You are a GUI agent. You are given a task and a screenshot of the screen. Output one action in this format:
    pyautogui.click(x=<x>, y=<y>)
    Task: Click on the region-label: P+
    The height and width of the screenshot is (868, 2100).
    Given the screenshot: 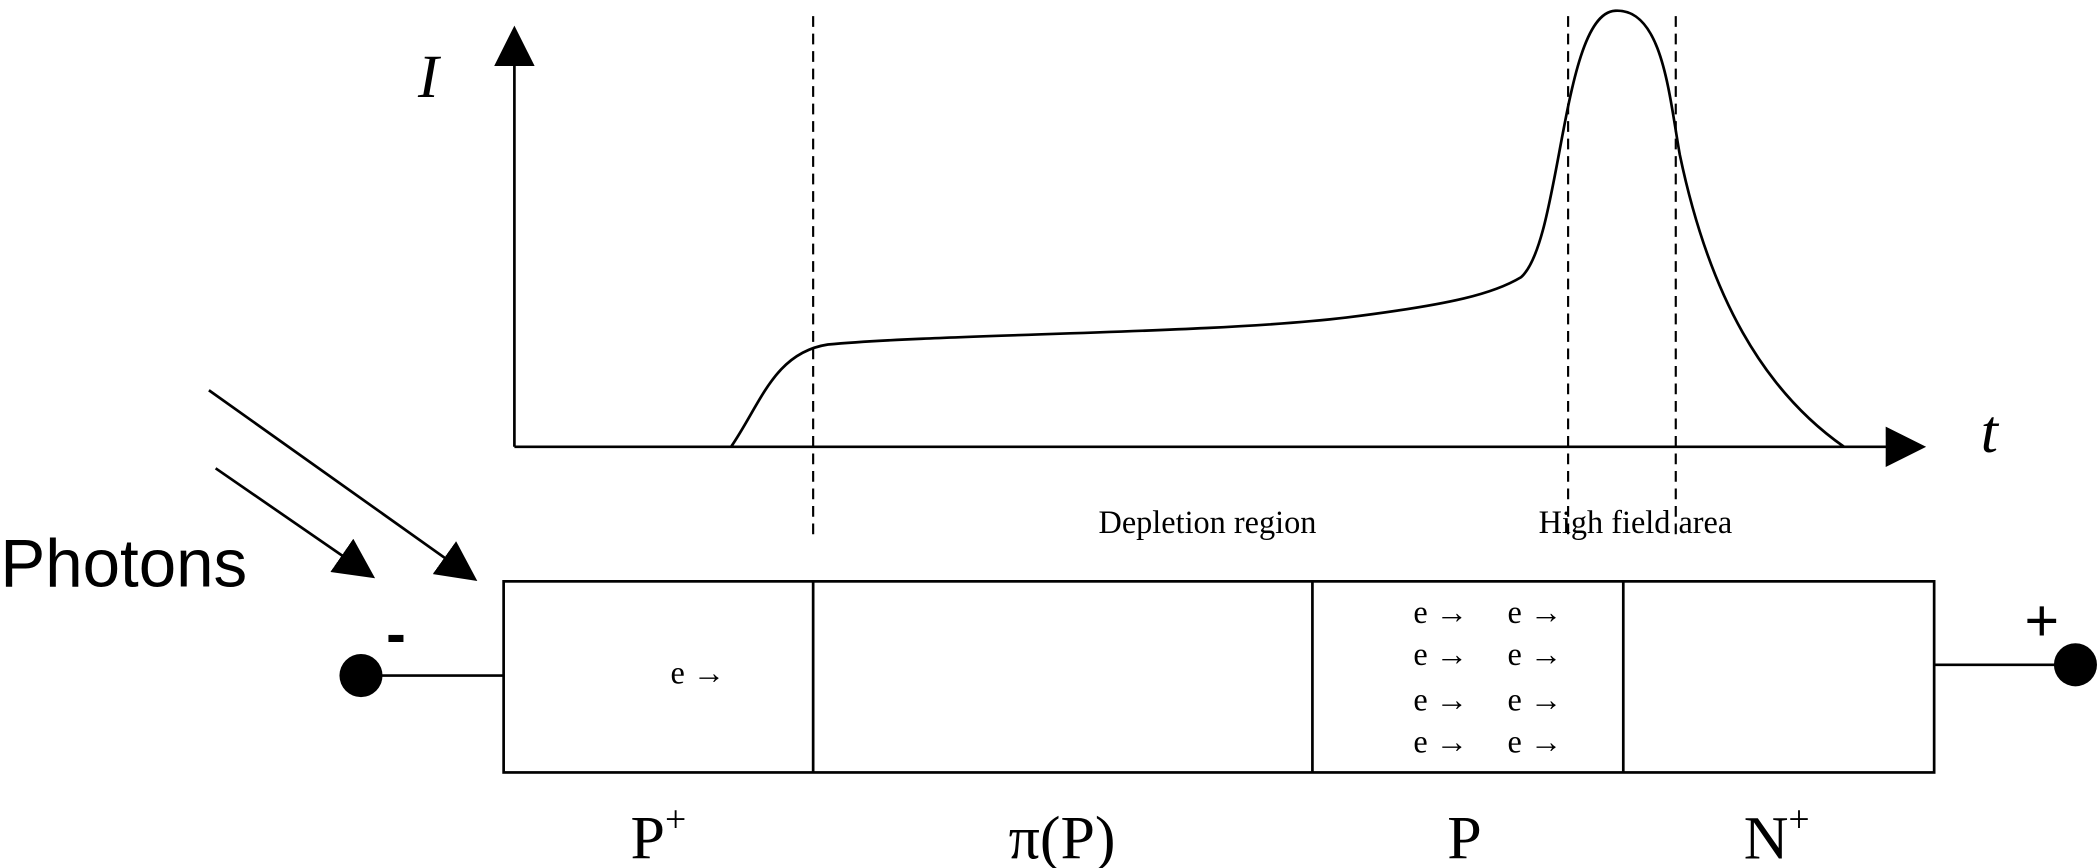 What is the action you would take?
    pyautogui.click(x=659, y=833)
    